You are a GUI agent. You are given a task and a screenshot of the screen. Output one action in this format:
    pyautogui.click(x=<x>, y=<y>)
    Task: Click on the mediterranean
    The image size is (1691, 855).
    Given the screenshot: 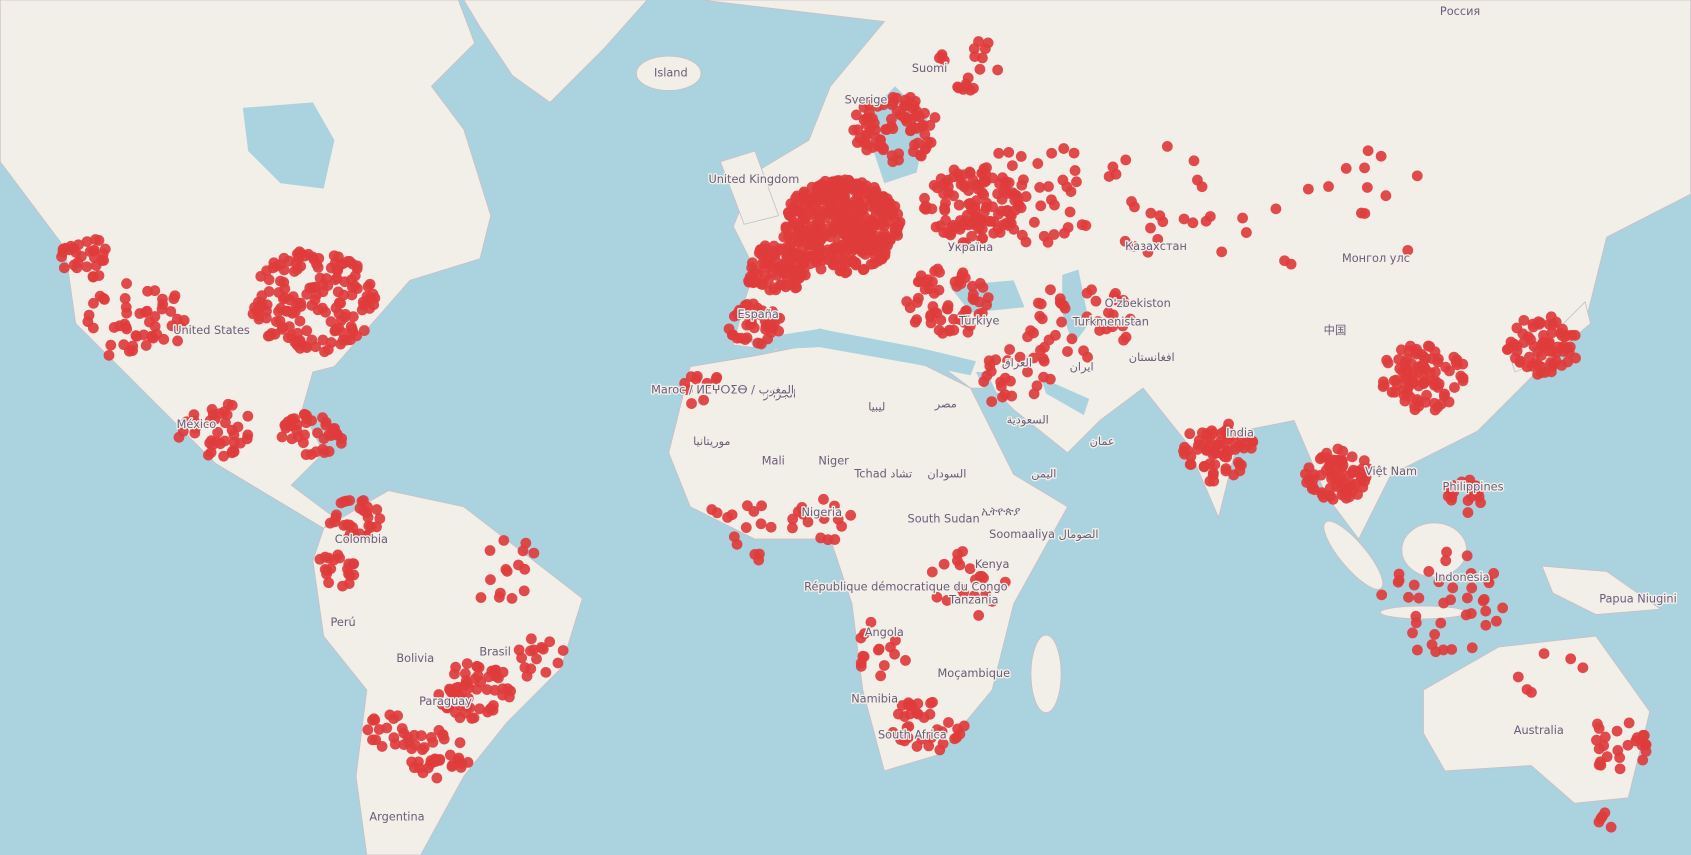 What is the action you would take?
    pyautogui.click(x=862, y=352)
    